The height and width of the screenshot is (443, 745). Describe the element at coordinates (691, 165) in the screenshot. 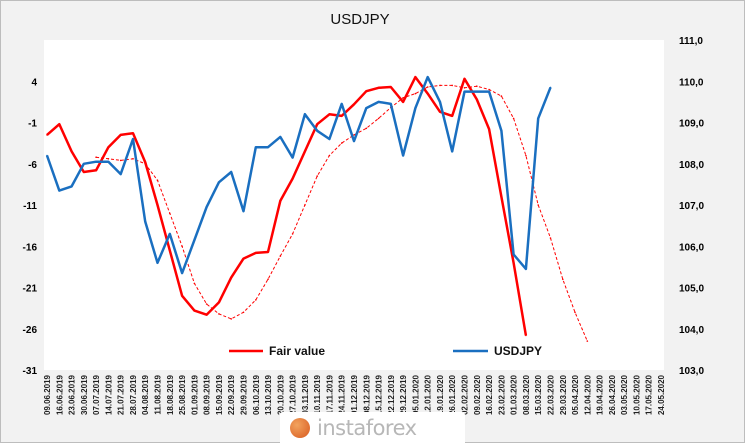

I see `right-tick-label: 108,0` at that location.